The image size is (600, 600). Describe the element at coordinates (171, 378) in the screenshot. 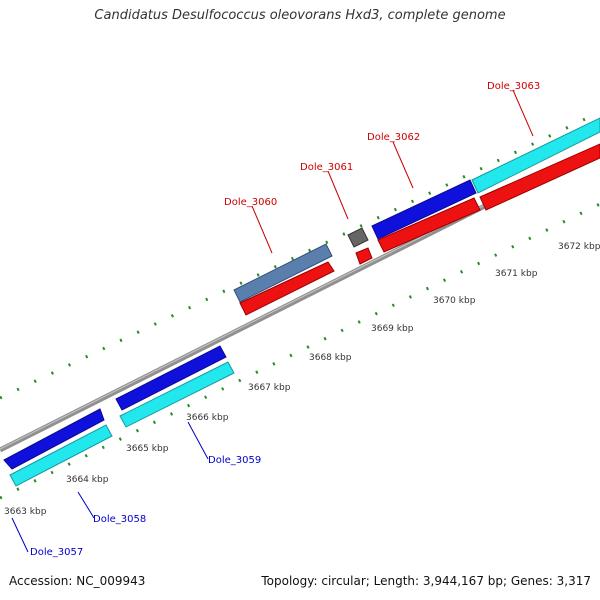

I see `gene-dole-3059-a` at that location.